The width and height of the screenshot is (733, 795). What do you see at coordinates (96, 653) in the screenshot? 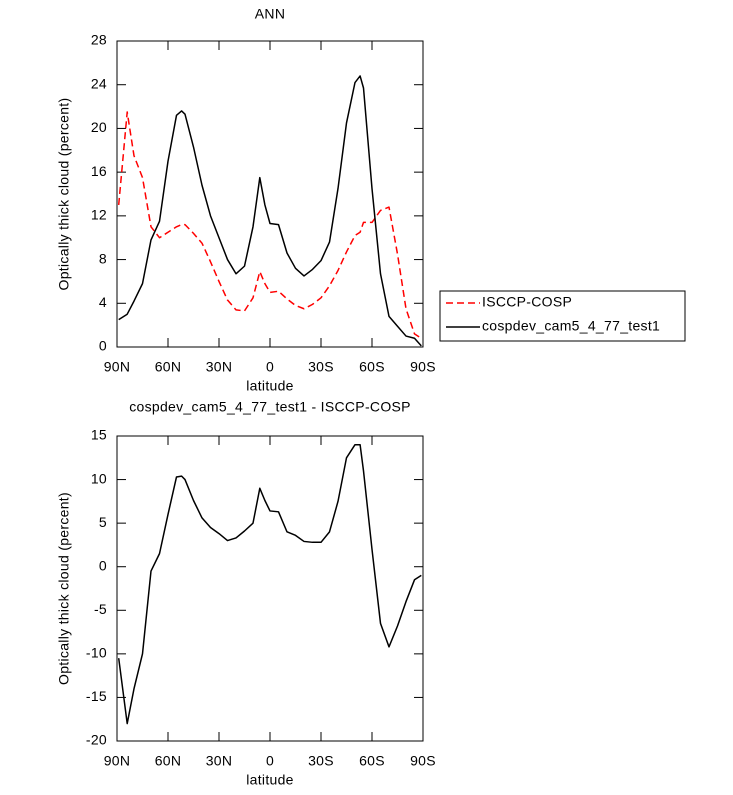
I see `y-tick-label: -10` at bounding box center [96, 653].